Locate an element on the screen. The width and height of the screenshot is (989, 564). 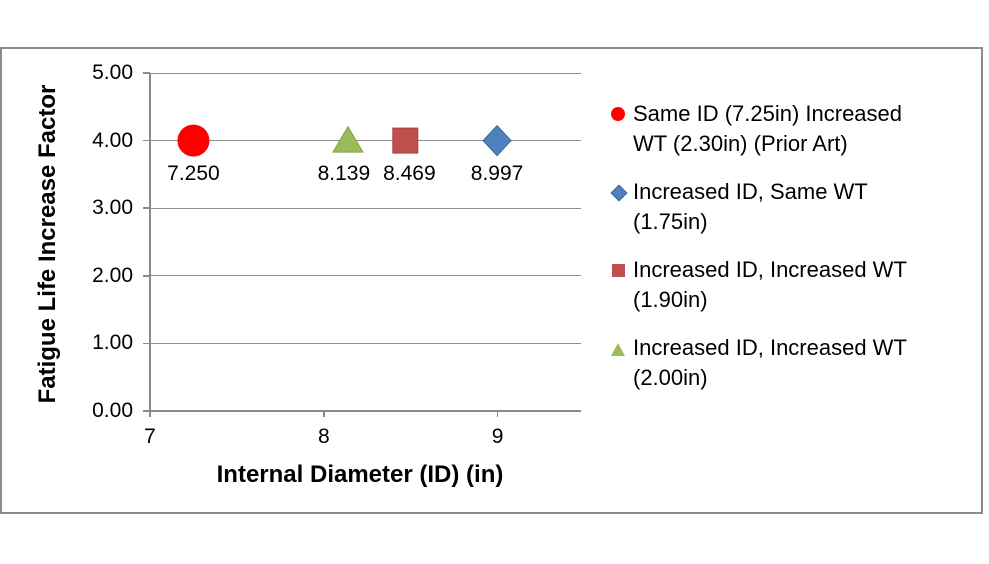
data-point-label: 8.469 is located at coordinates (409, 173).